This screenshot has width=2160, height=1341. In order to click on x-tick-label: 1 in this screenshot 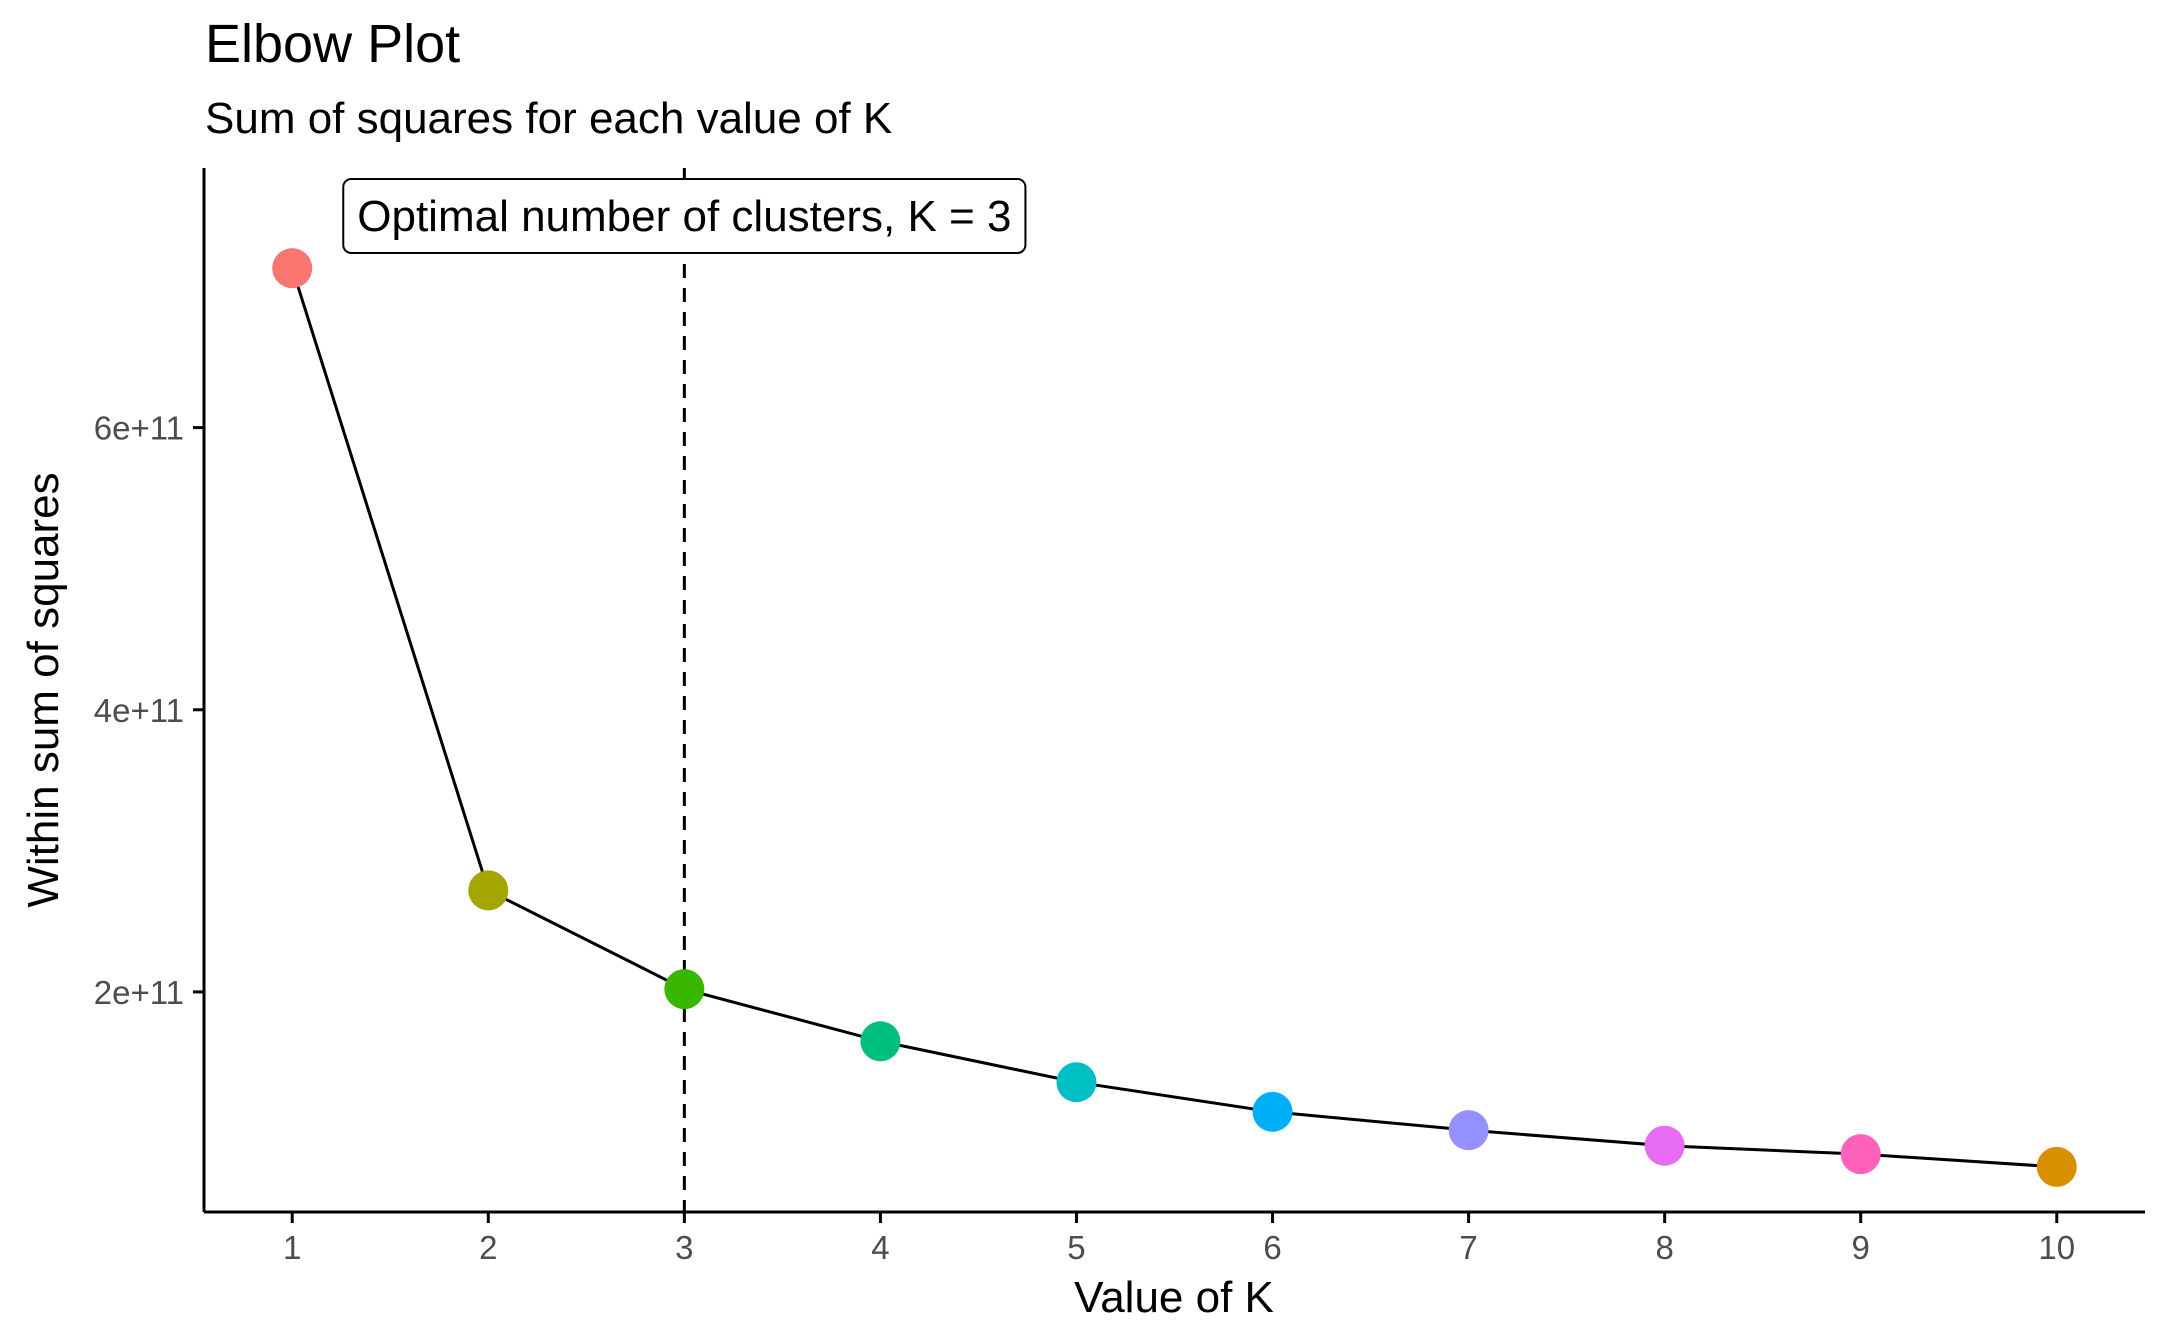, I will do `click(292, 1247)`.